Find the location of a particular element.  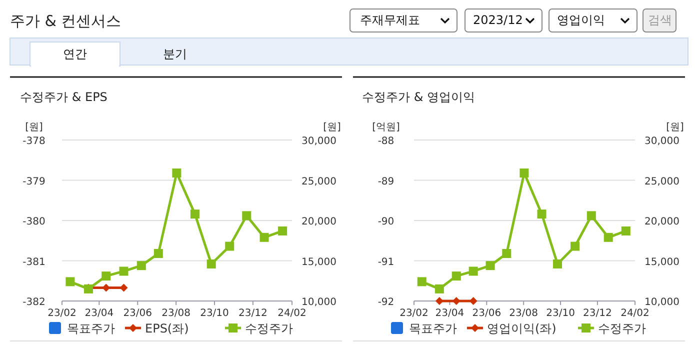

chart-title: 수정주가 & 영업이익 is located at coordinates (418, 97).